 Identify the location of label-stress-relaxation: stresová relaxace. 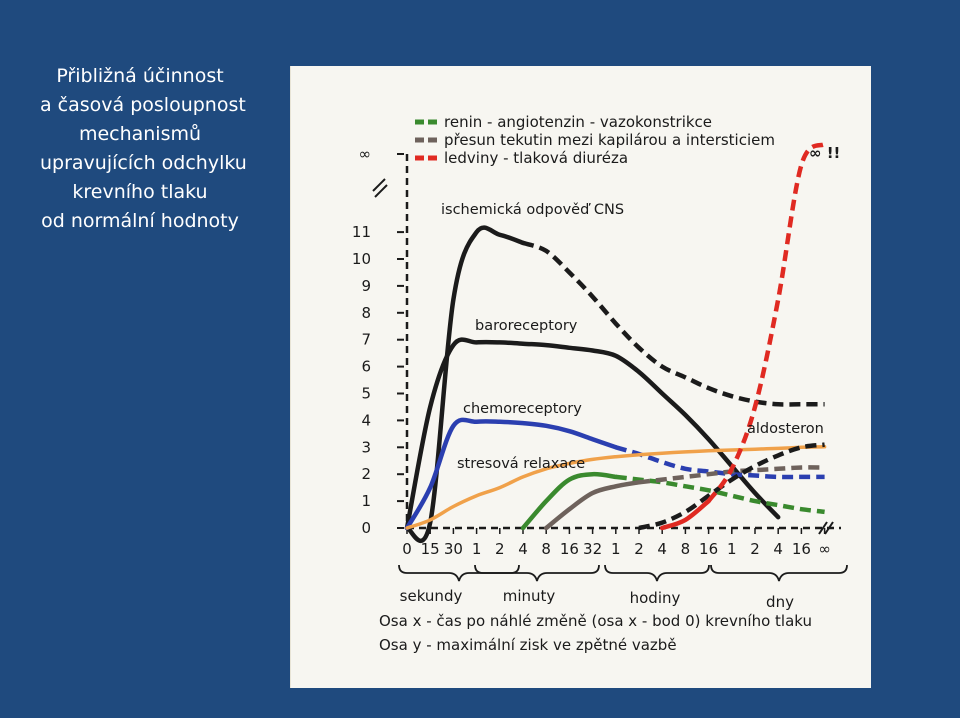
(521, 464).